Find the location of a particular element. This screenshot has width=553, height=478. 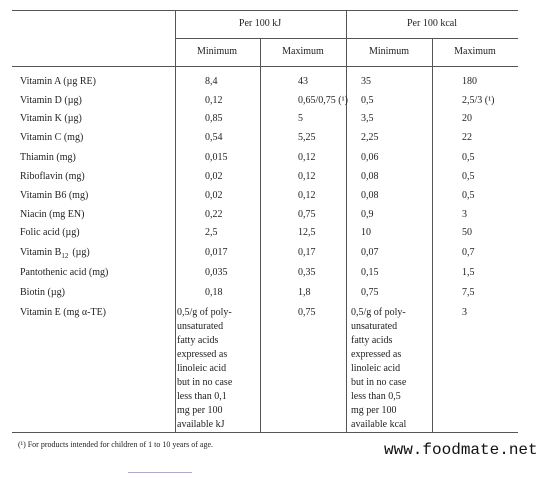

subscript: 12 is located at coordinates (65, 256).